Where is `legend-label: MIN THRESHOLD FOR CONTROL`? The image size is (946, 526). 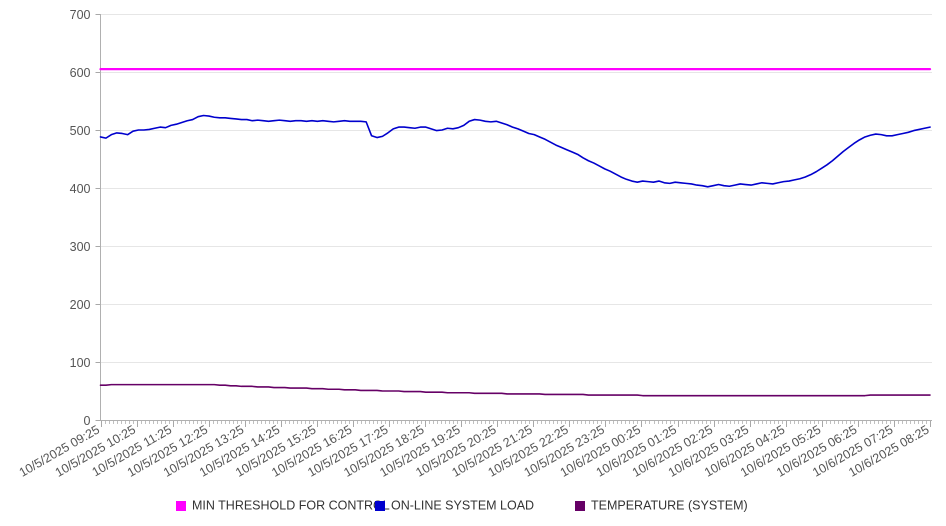 legend-label: MIN THRESHOLD FOR CONTROL is located at coordinates (291, 505).